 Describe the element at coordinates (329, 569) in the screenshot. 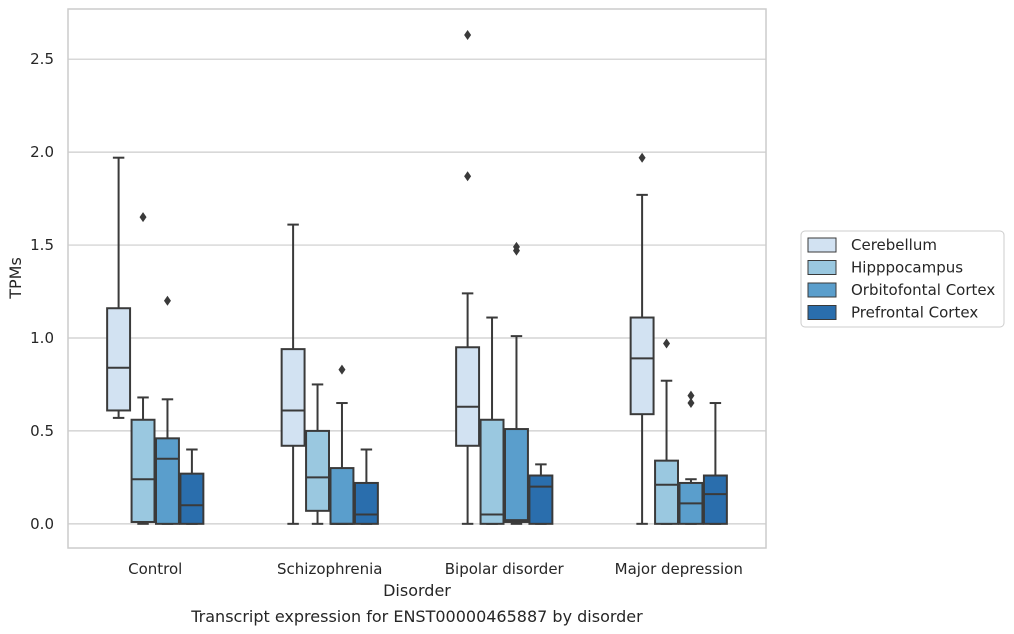

I see `x-tick-label: Schizophrenia` at that location.